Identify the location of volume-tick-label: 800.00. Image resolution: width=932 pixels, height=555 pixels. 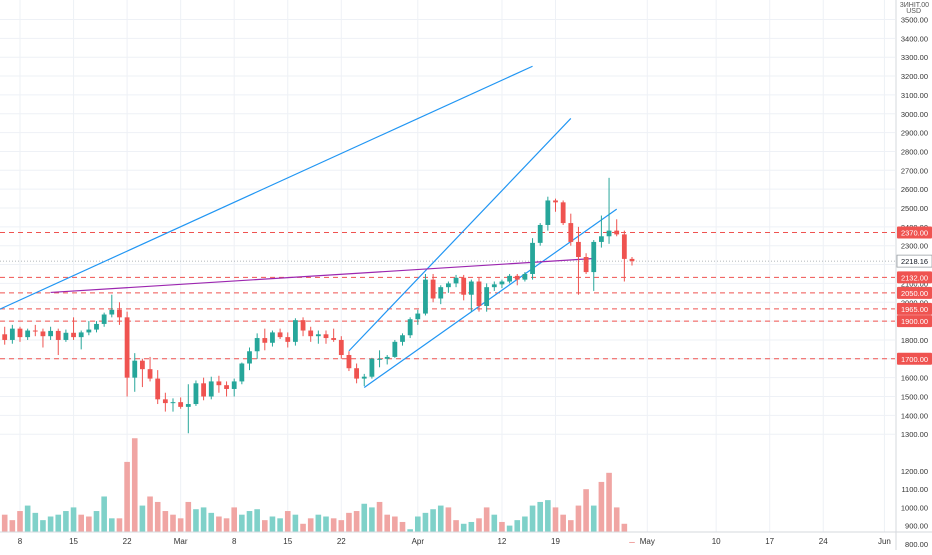
(916, 544).